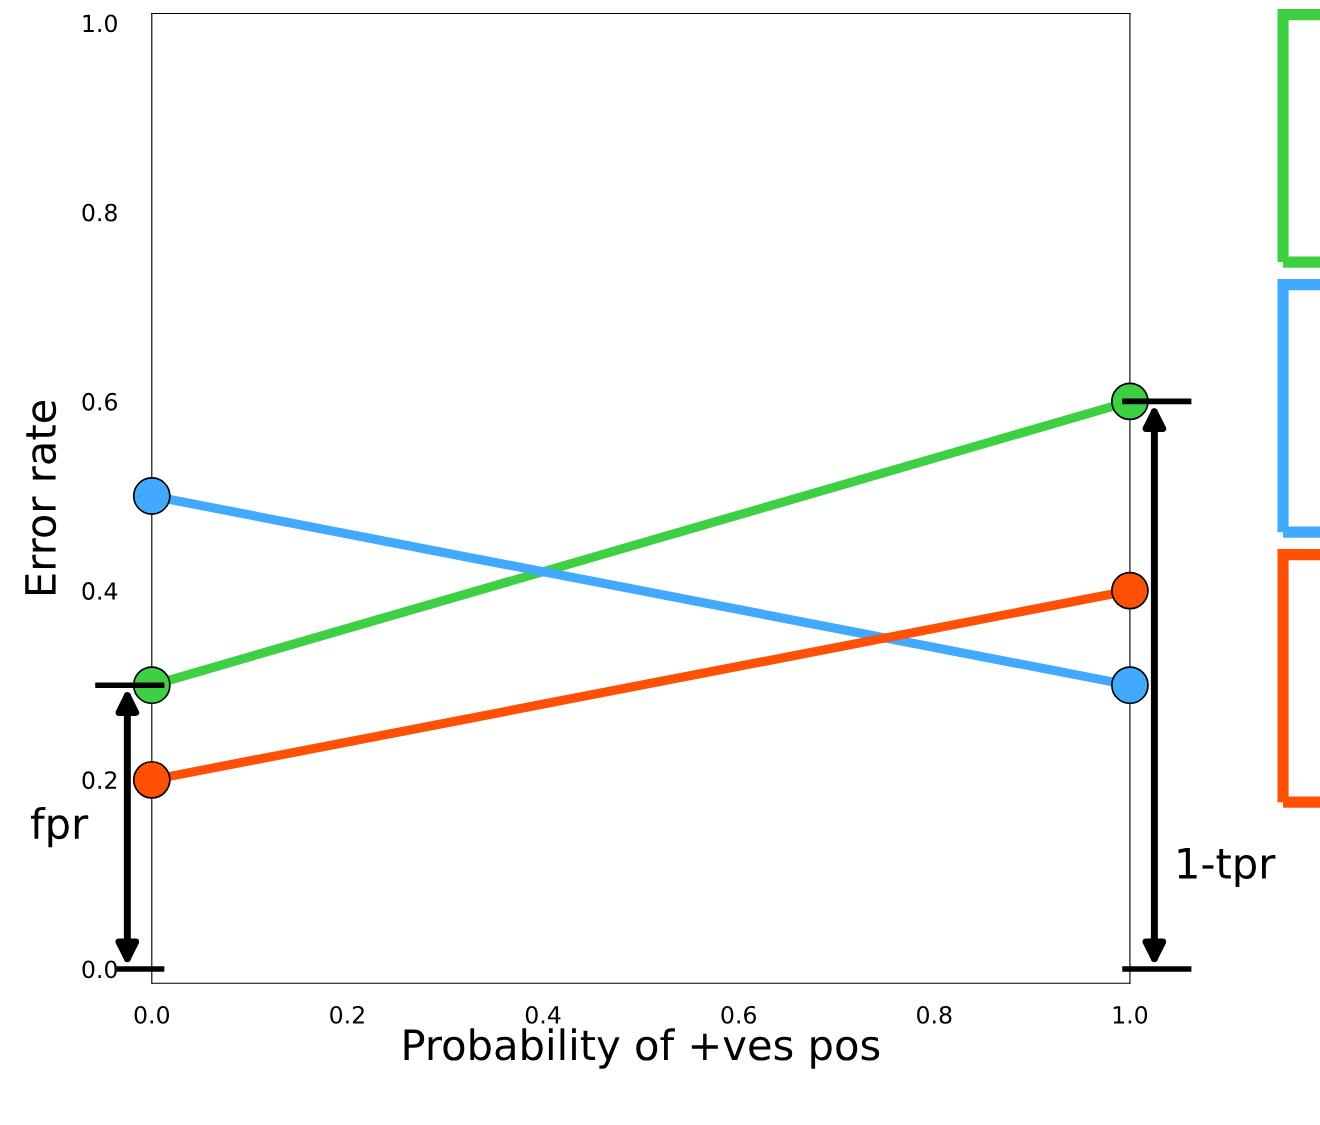  Describe the element at coordinates (100, 23) in the screenshot. I see `y-tick-label: 1.0` at that location.